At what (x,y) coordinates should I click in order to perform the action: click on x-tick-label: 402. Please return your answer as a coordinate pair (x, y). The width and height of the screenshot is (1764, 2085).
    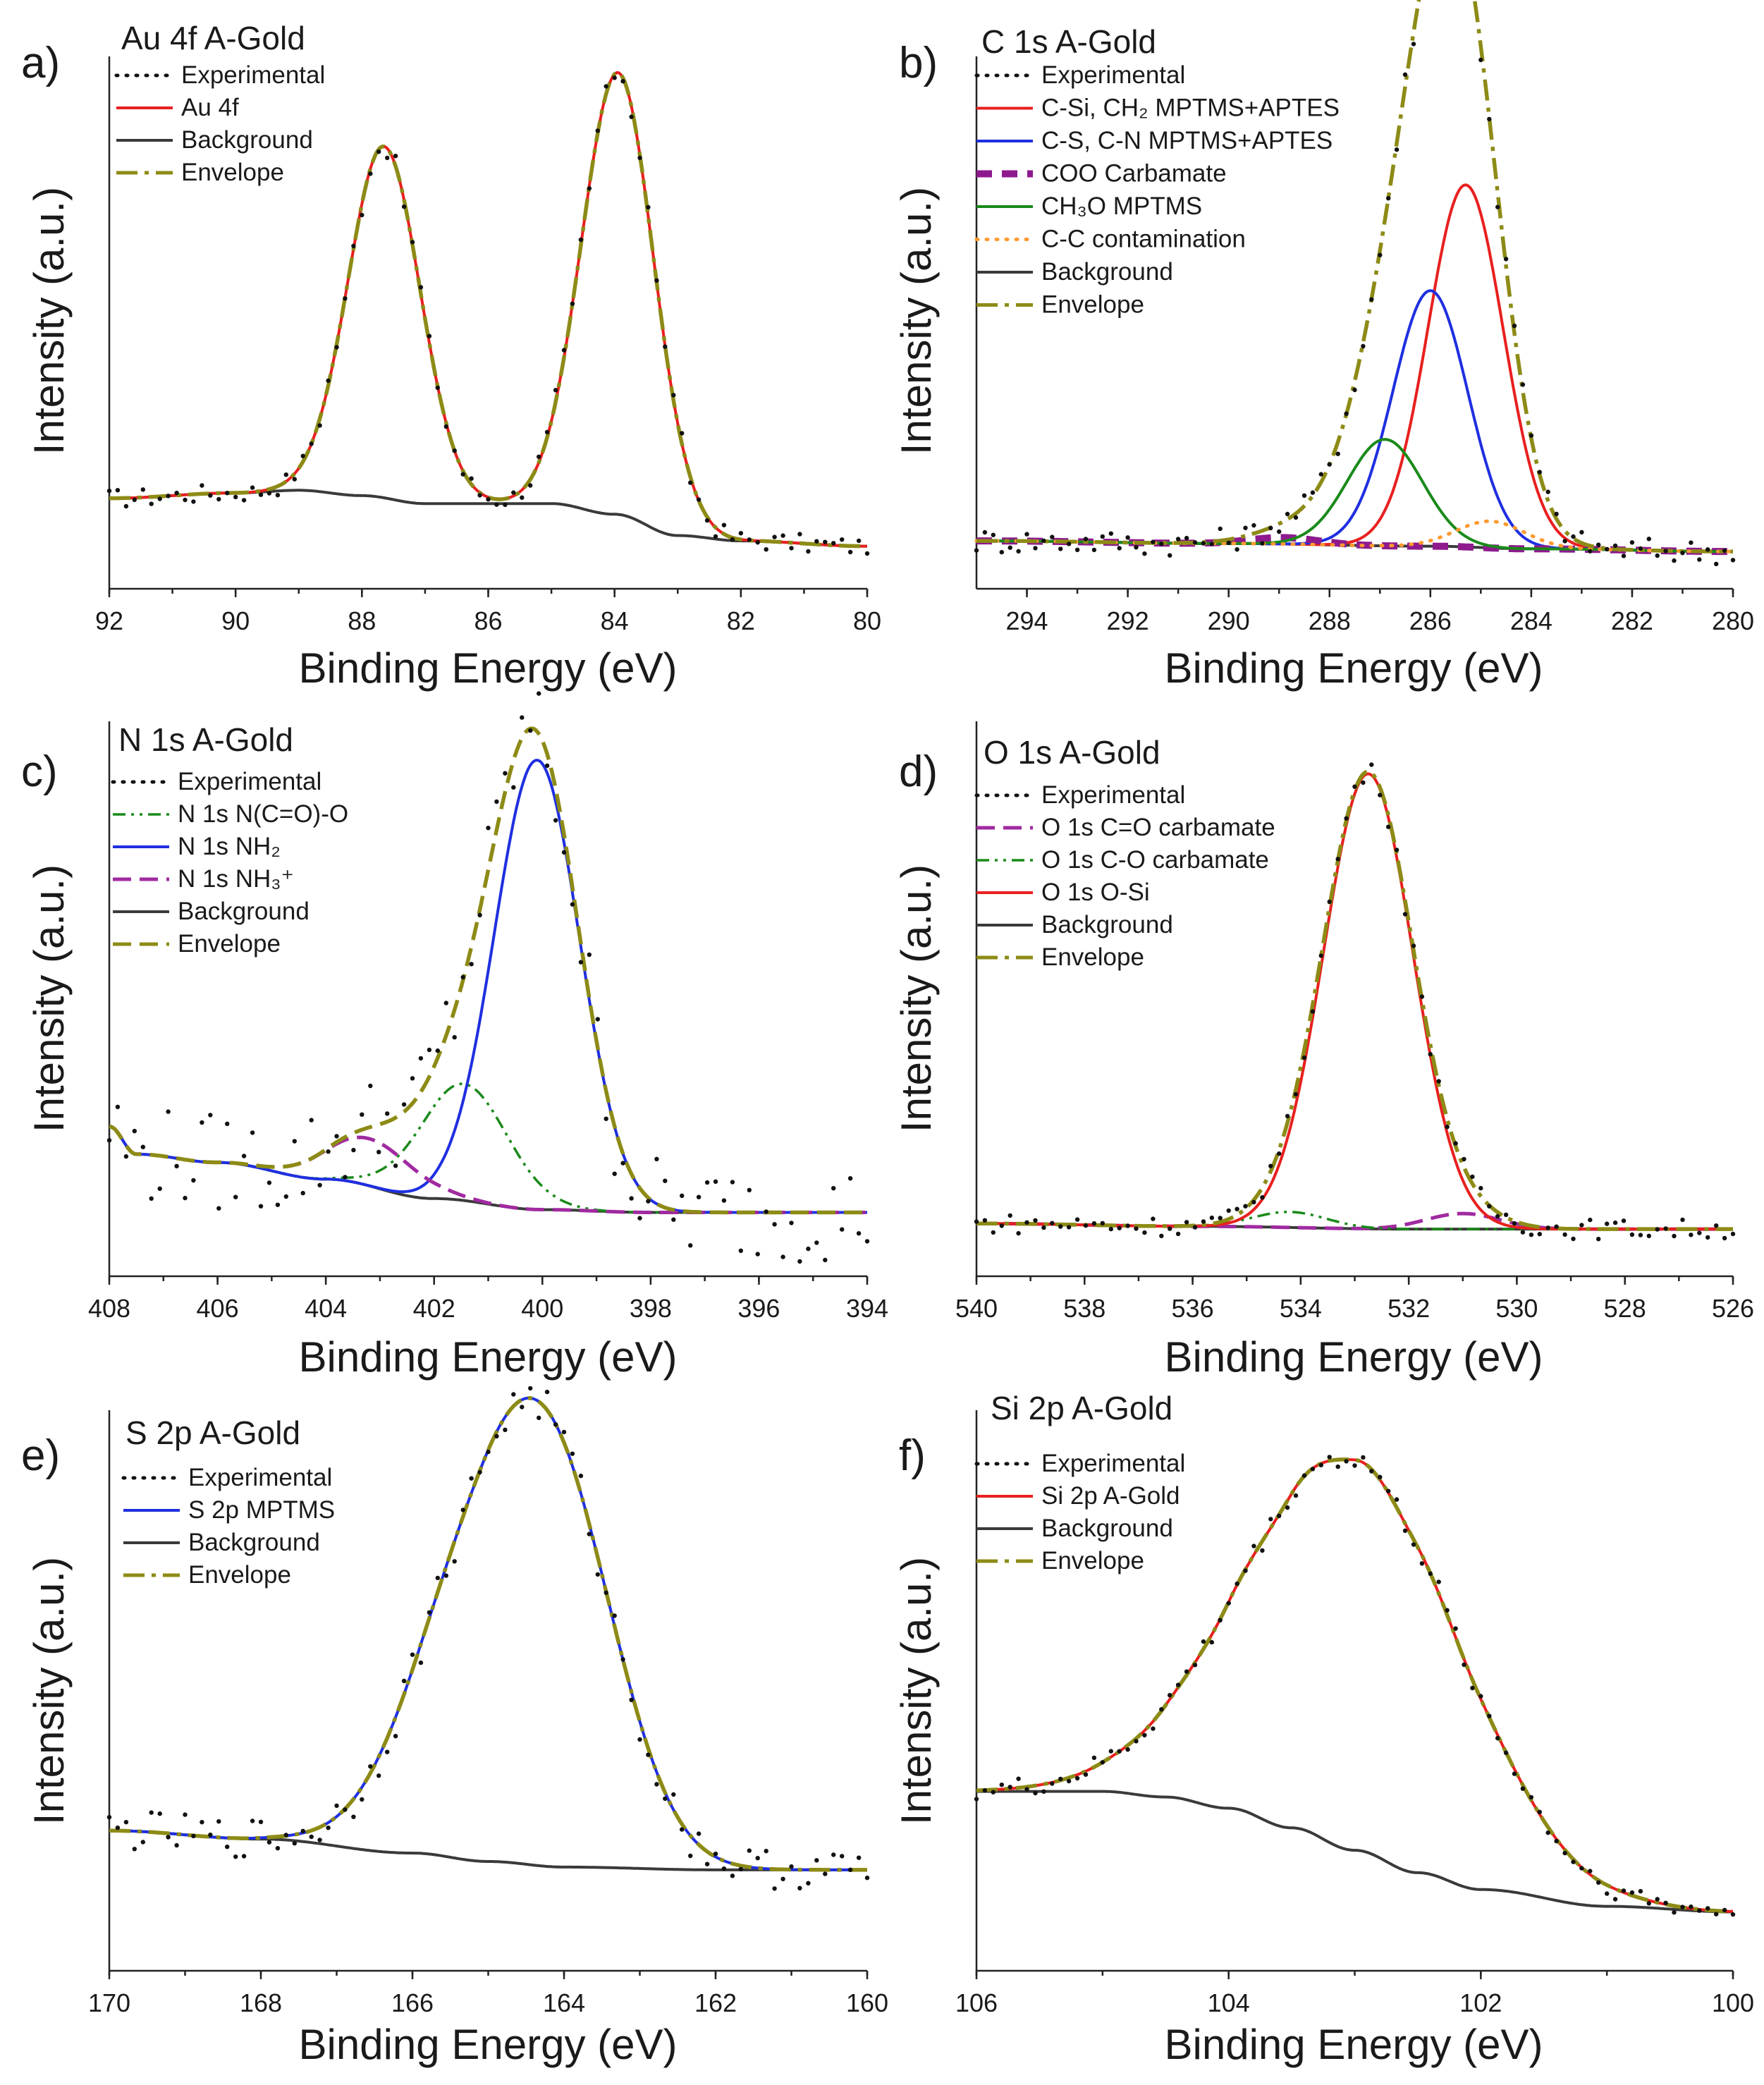
    Looking at the image, I should click on (434, 1308).